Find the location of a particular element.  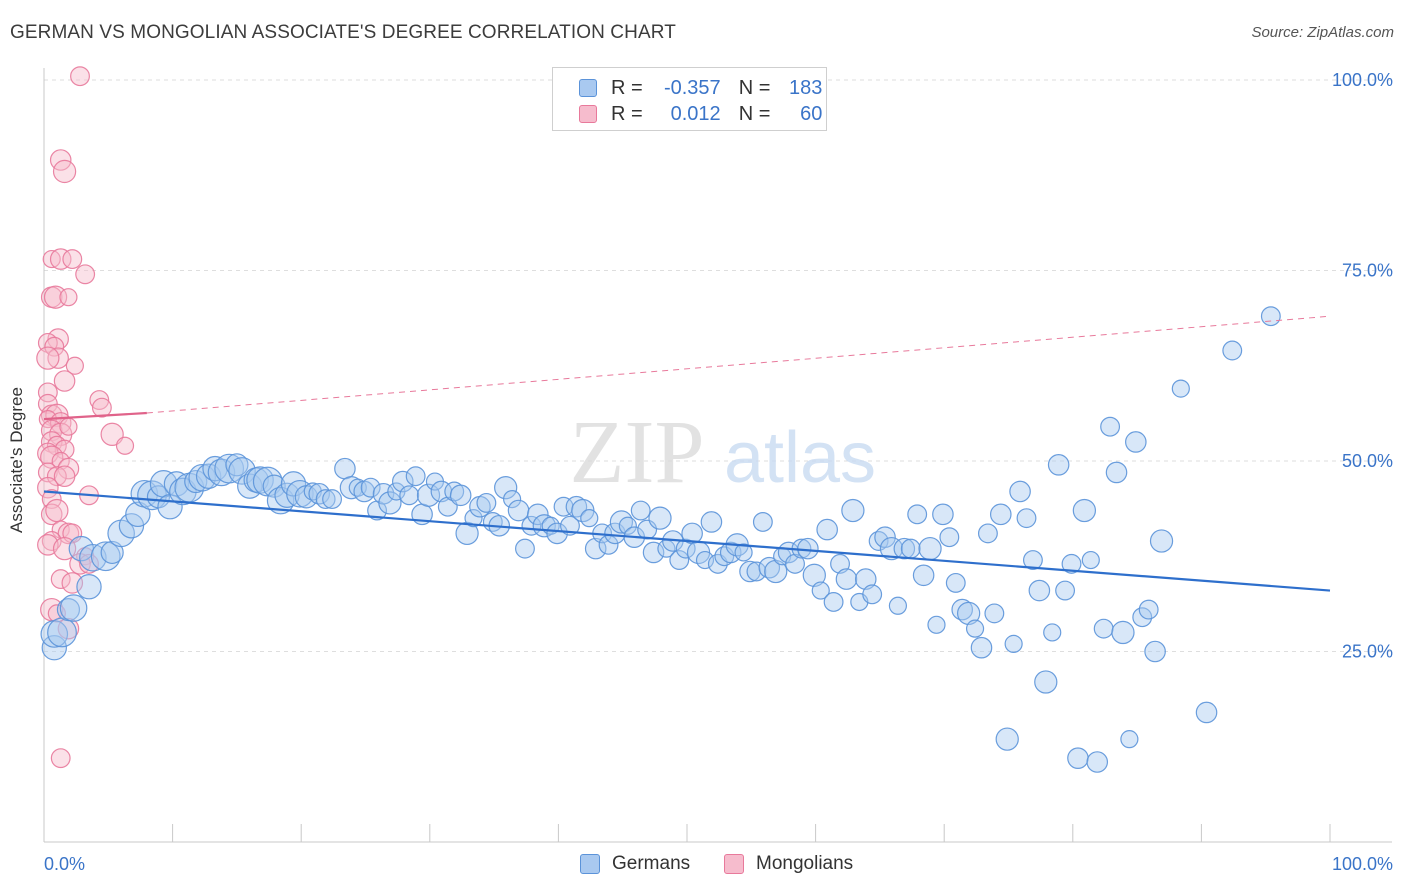

y-tick-label: 50.0% is located at coordinates (1367, 461).